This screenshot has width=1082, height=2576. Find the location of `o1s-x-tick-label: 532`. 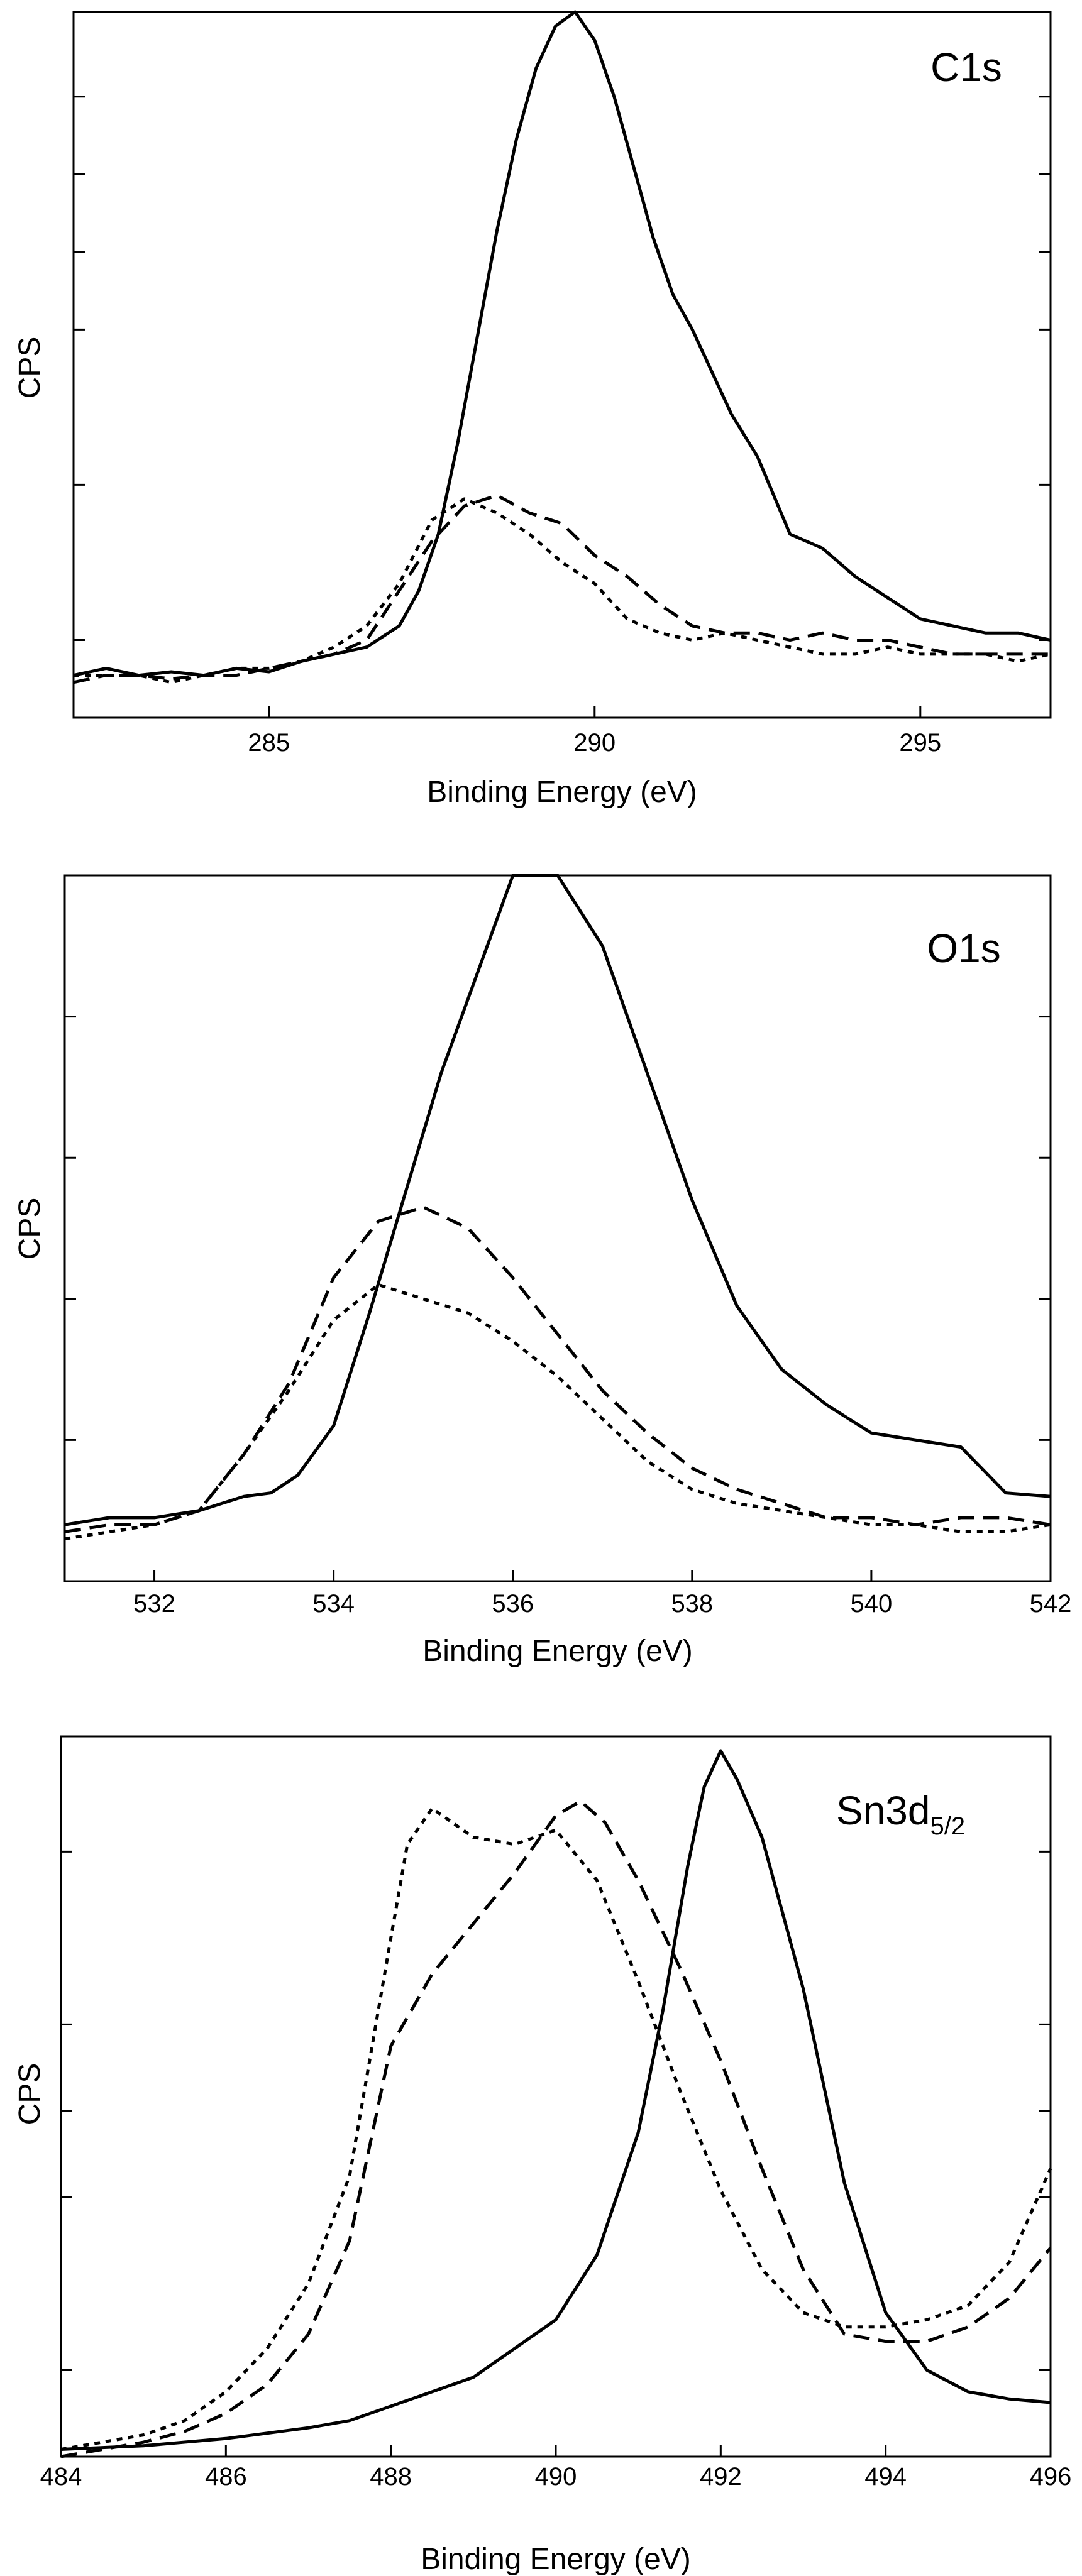

o1s-x-tick-label: 532 is located at coordinates (154, 1604).